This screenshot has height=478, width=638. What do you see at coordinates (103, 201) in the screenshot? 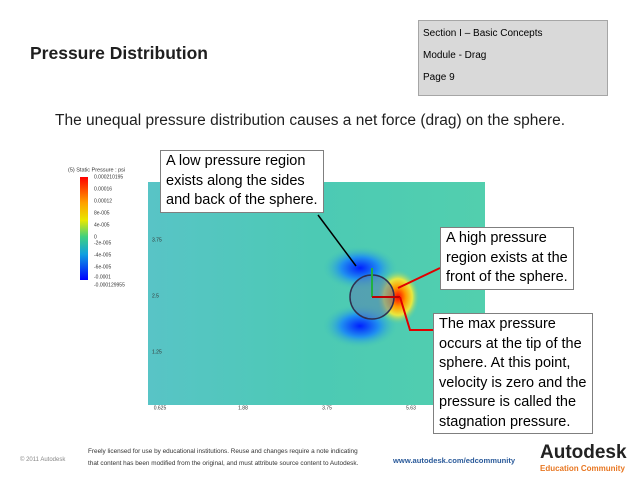
I see `legend-label: 0.00012` at bounding box center [103, 201].